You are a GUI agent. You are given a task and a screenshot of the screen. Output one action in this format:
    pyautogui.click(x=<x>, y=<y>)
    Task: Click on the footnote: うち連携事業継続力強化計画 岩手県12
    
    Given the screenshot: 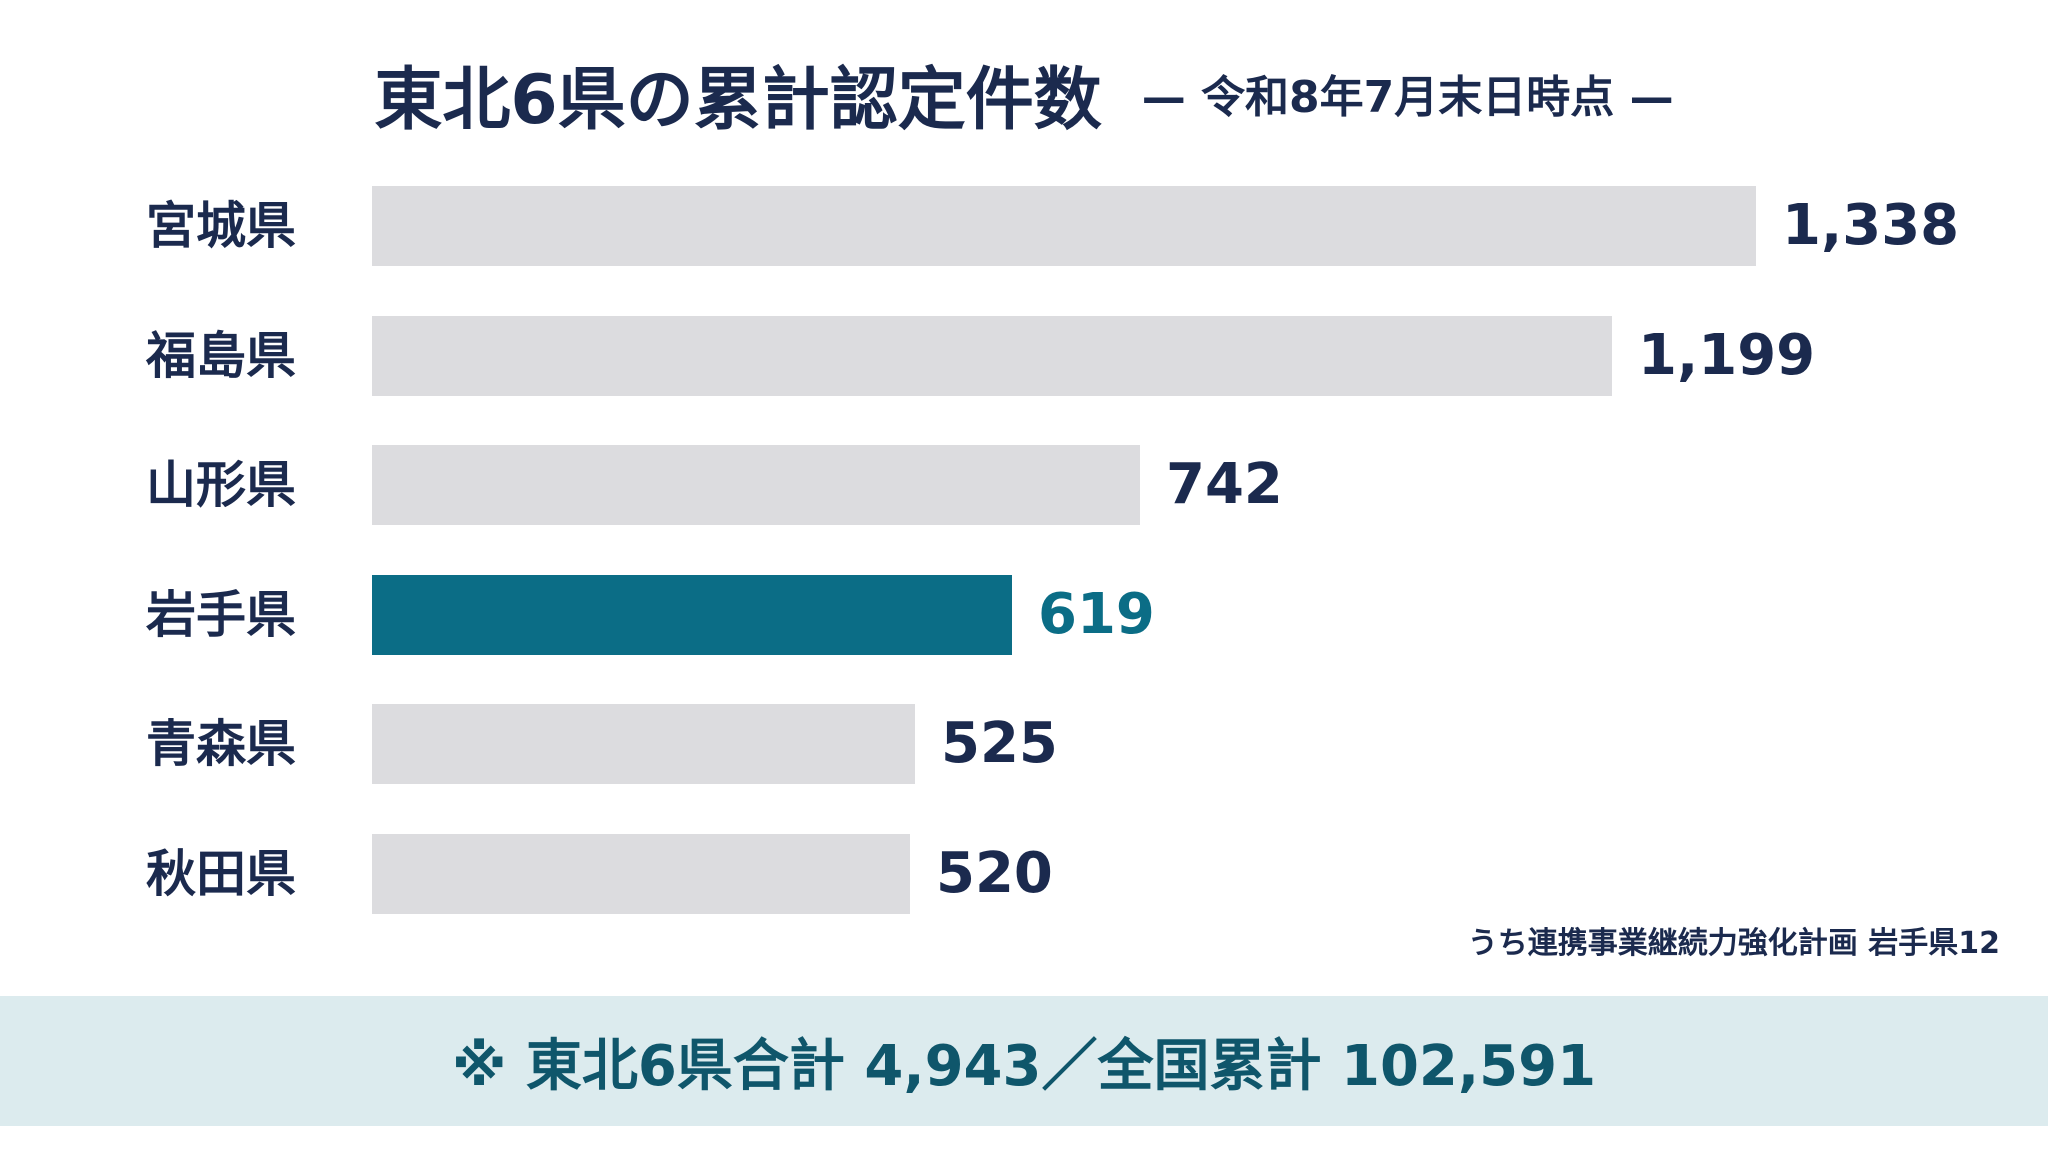 What is the action you would take?
    pyautogui.click(x=1733, y=943)
    